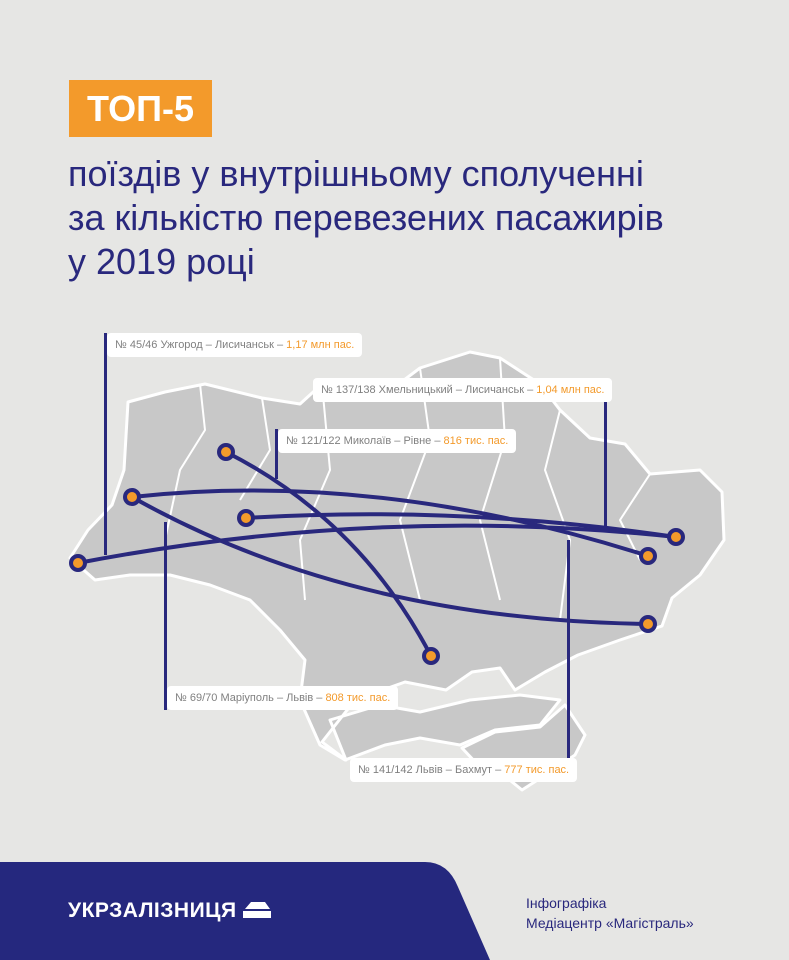 The width and height of the screenshot is (789, 960). What do you see at coordinates (226, 452) in the screenshot?
I see `station-rivne` at bounding box center [226, 452].